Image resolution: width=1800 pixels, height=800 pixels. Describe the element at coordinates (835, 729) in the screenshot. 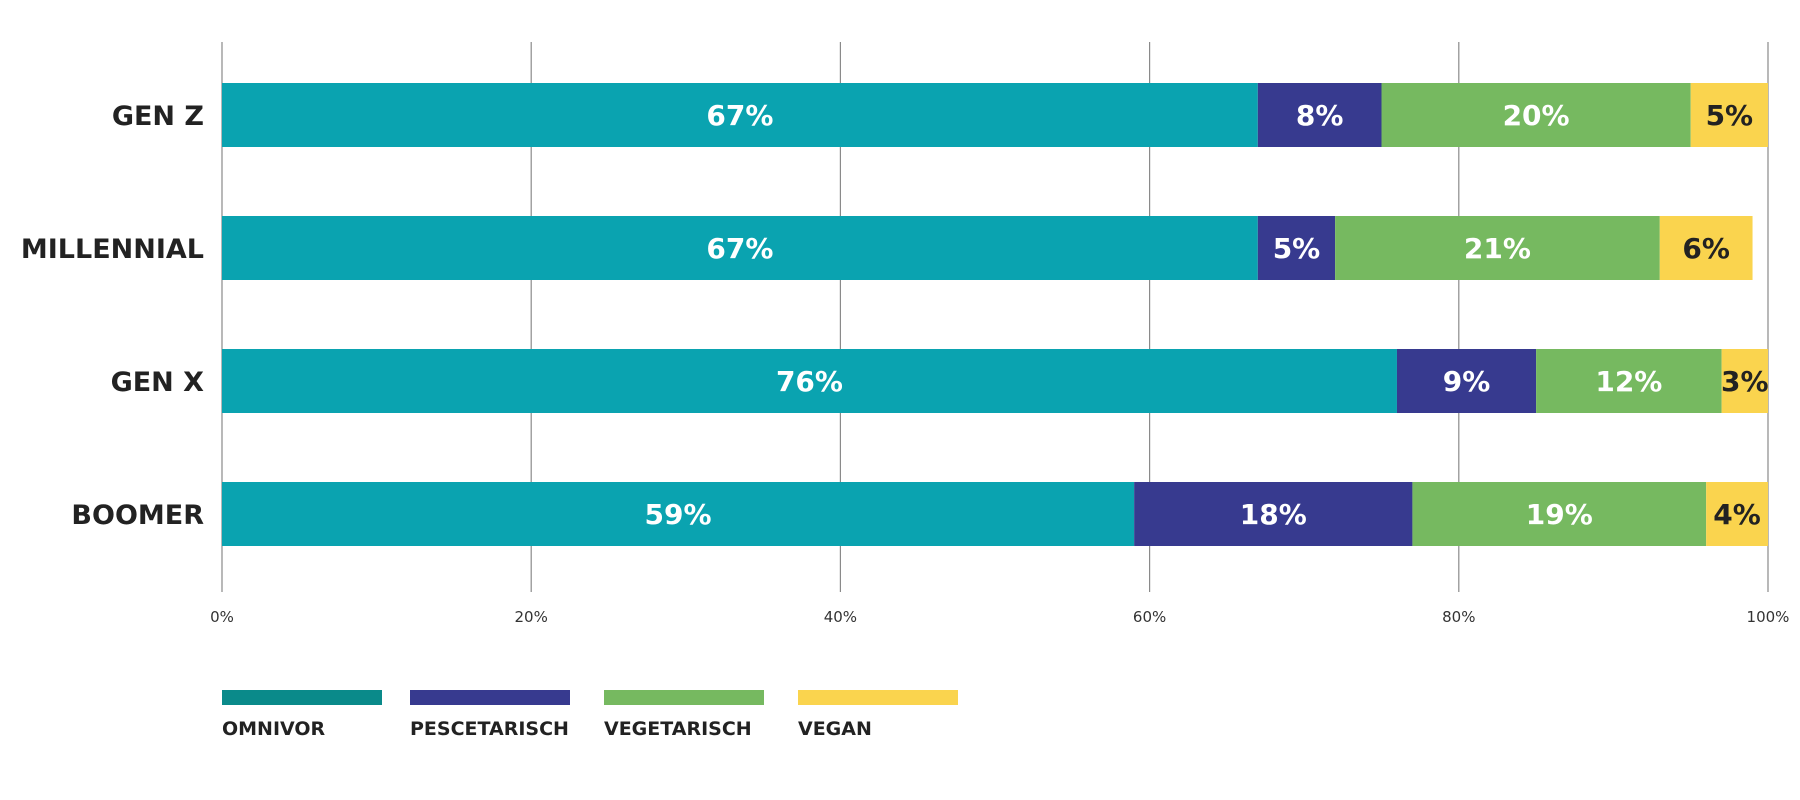

I see `legend-label: VEGAN` at that location.